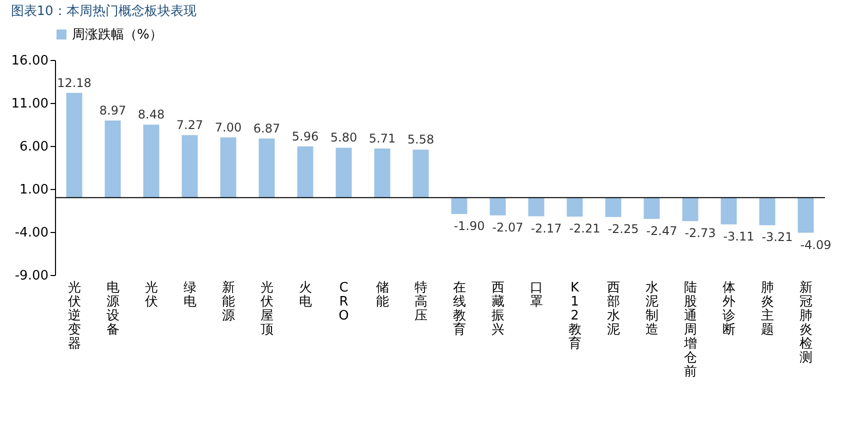 The image size is (860, 430). What do you see at coordinates (305, 136) in the screenshot?
I see `data-label: 5.96` at bounding box center [305, 136].